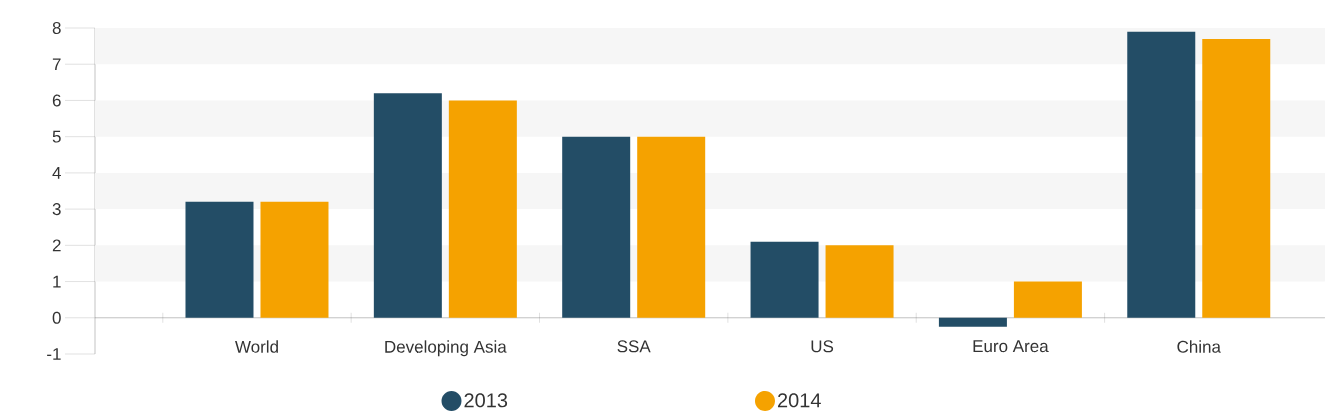  Describe the element at coordinates (56, 317) in the screenshot. I see `y-tick-label: 0` at that location.